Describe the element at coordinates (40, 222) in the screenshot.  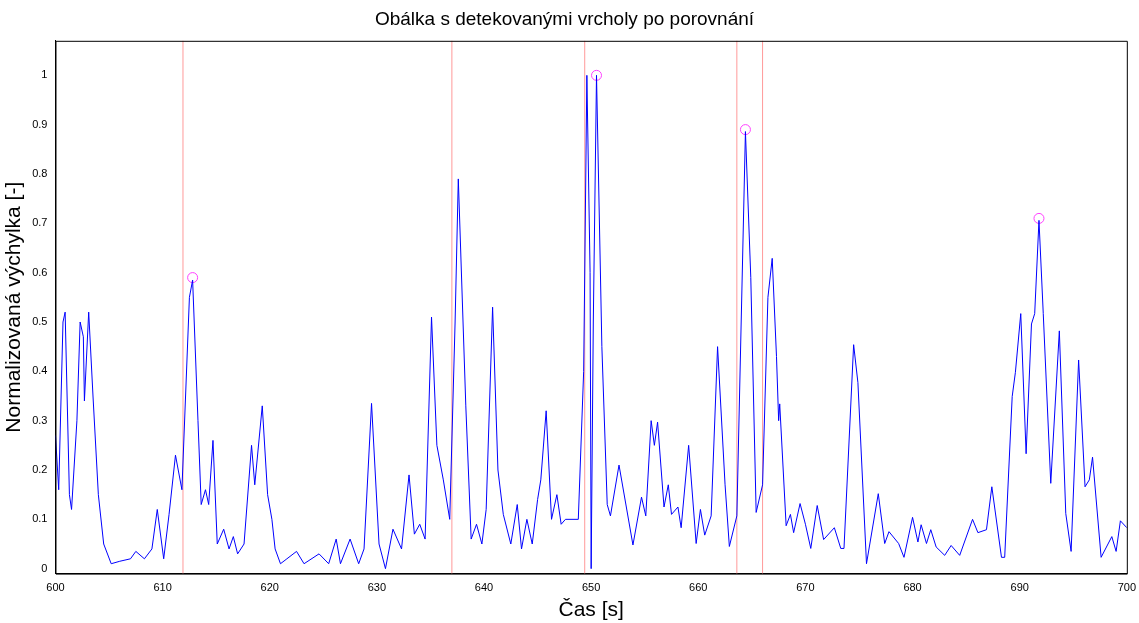
I see `y-tick-label: 0.7` at that location.